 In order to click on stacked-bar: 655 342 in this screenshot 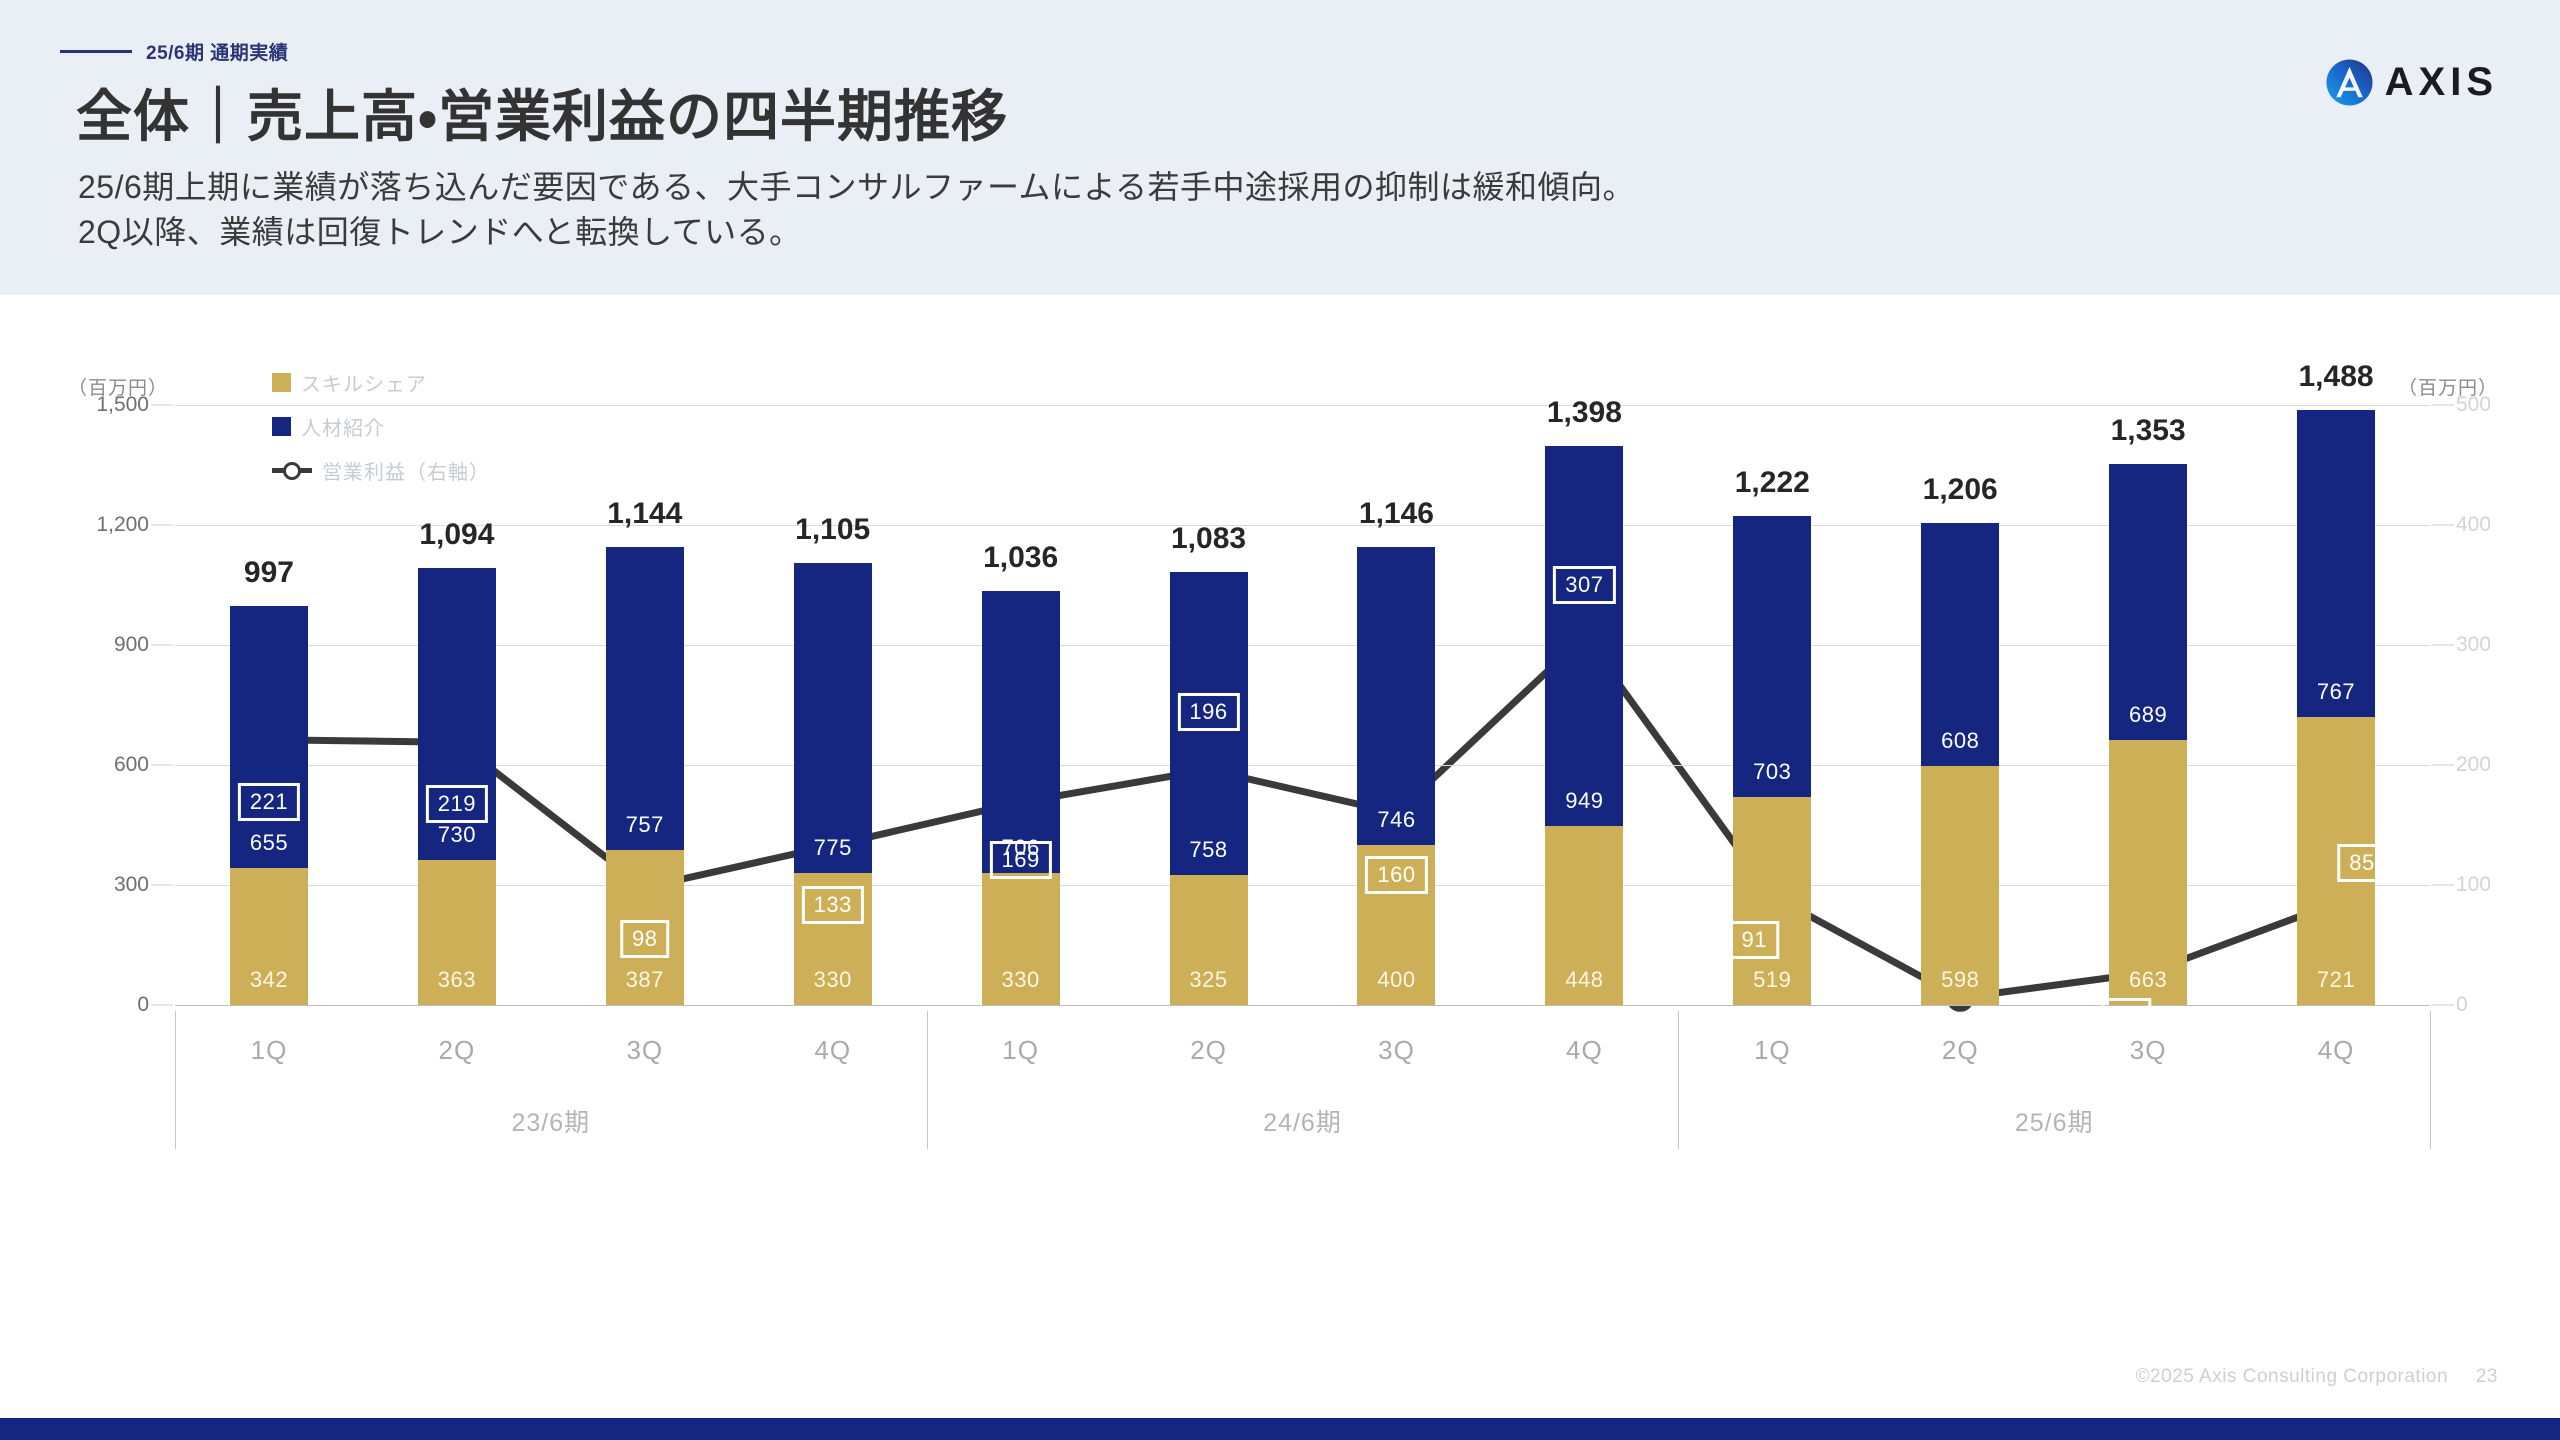, I will do `click(268, 805)`.